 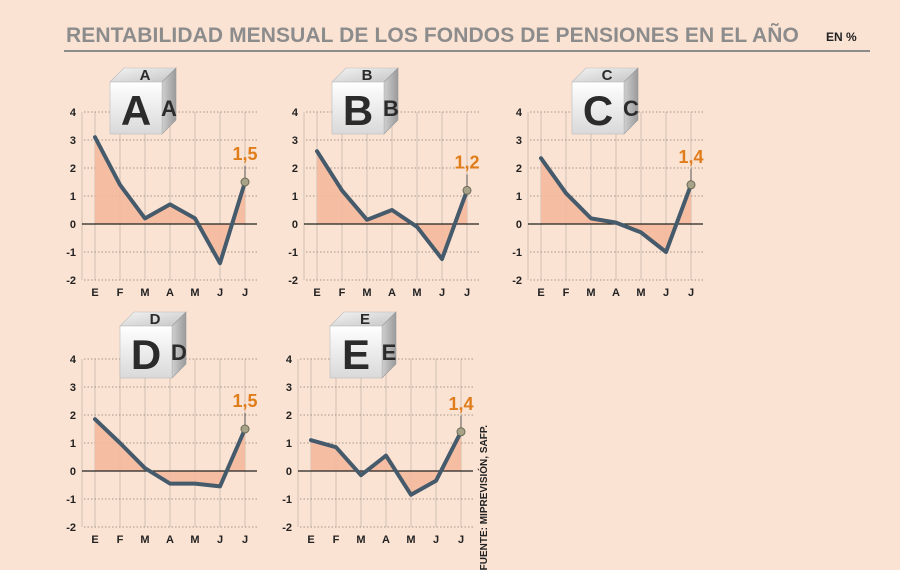 What do you see at coordinates (631, 108) in the screenshot?
I see `cube-letter-side: C` at bounding box center [631, 108].